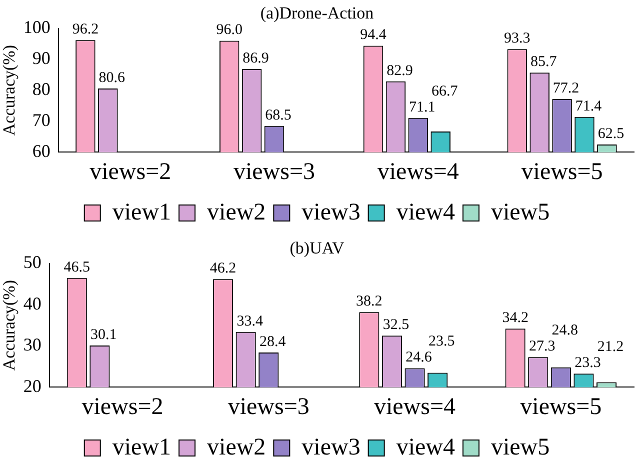 The image size is (642, 471). Describe the element at coordinates (77, 267) in the screenshot. I see `data-label: 46.5` at that location.